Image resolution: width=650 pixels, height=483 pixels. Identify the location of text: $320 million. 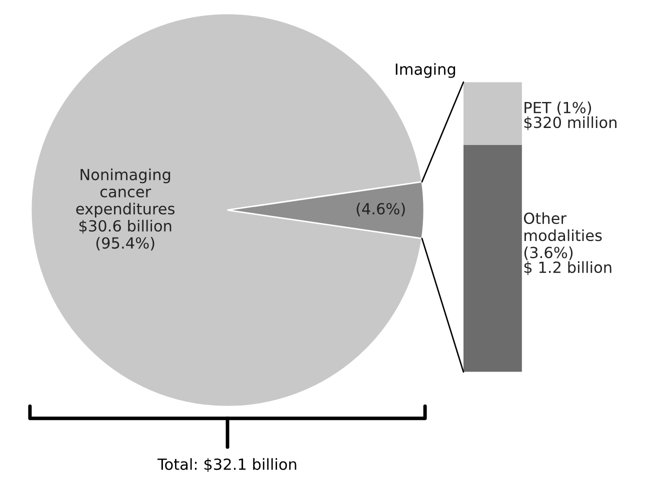
(570, 123).